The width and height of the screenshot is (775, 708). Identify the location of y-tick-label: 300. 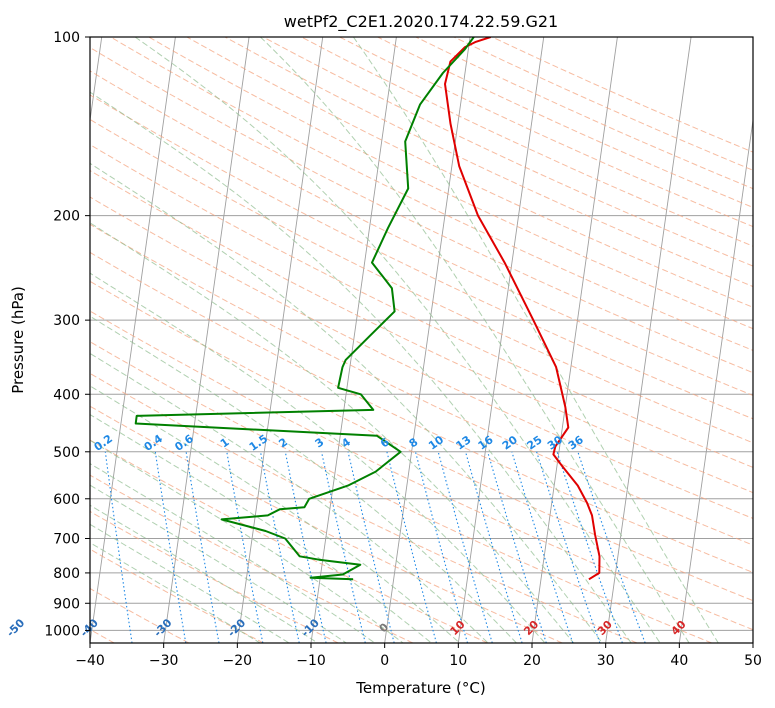
(66, 321).